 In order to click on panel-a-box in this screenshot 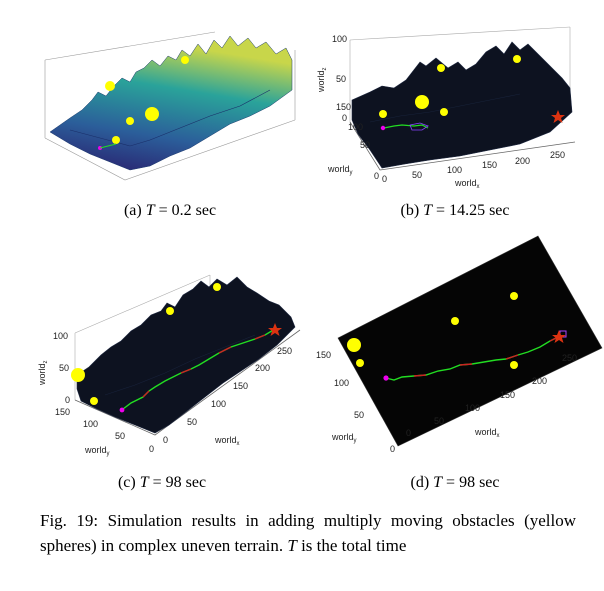, I will do `click(170, 106)`.